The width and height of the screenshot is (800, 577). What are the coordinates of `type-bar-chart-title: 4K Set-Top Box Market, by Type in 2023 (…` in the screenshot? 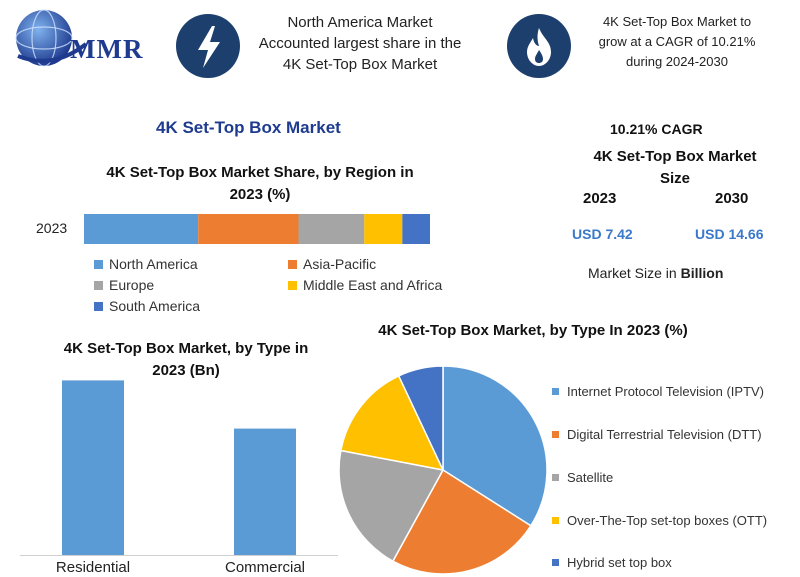 It's located at (186, 359).